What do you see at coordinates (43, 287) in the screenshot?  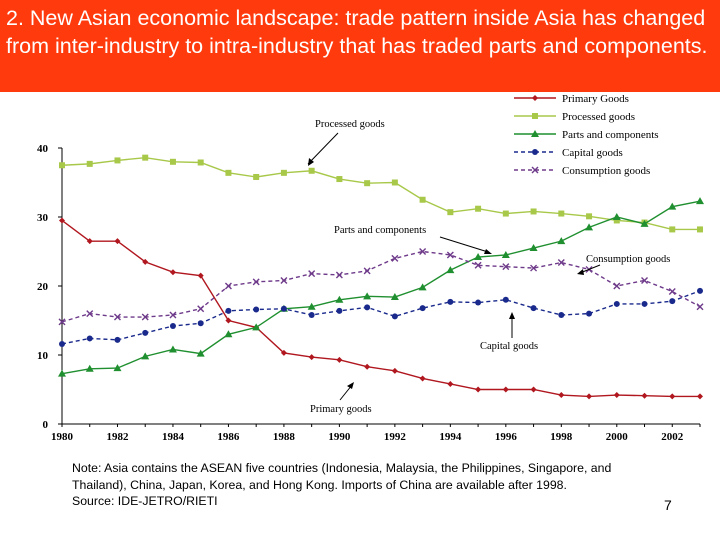 I see `y-tick-label: 20` at bounding box center [43, 287].